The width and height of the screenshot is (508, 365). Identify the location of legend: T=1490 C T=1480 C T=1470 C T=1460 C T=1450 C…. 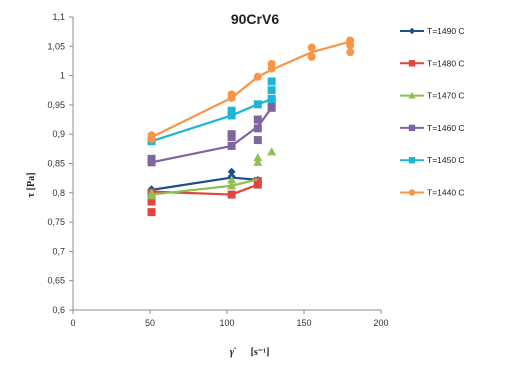
(432, 112).